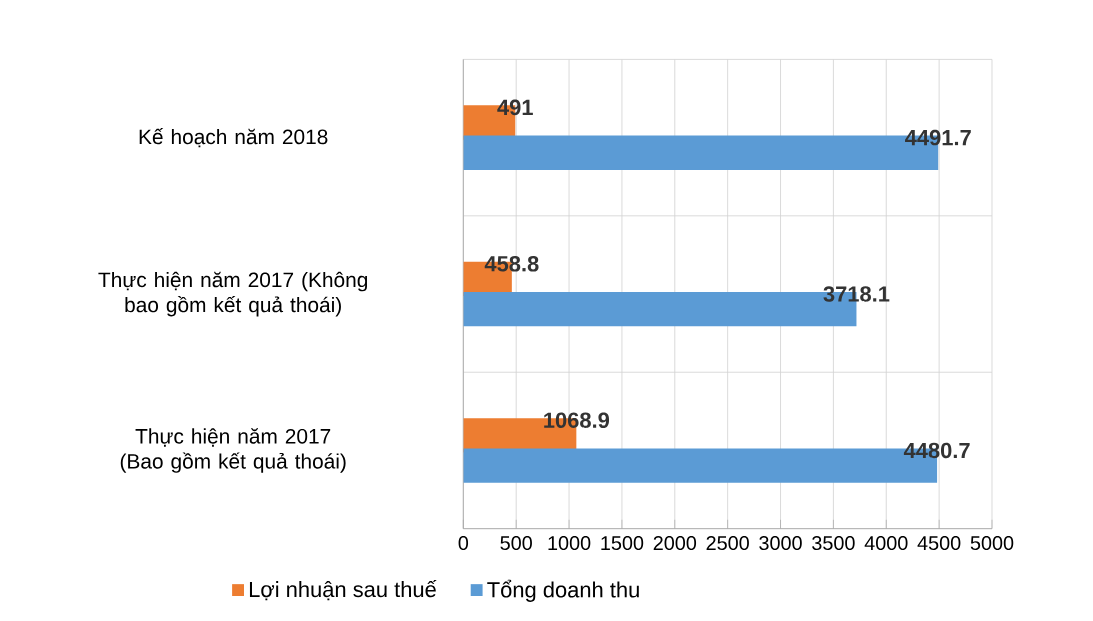 The image size is (1093, 621). Describe the element at coordinates (577, 420) in the screenshot. I see `data-label: 1068.9` at that location.